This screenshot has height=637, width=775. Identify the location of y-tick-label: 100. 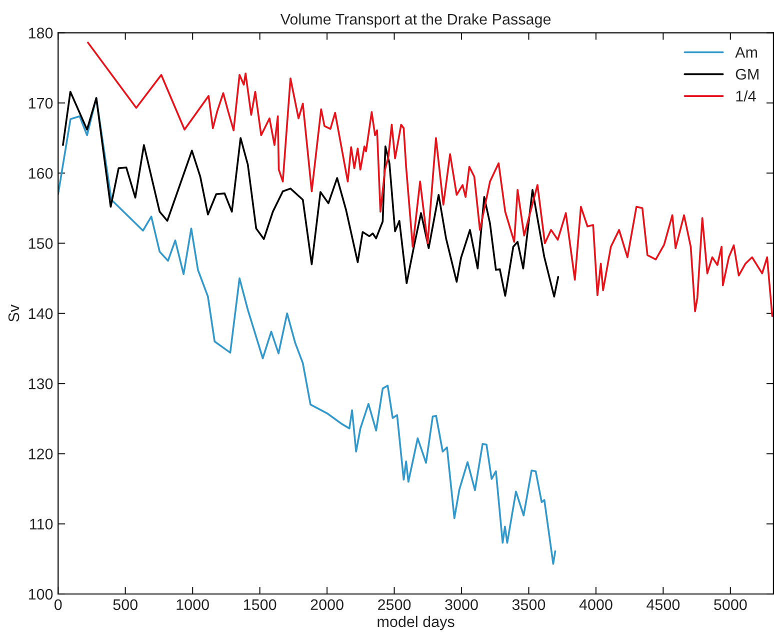
(40, 594).